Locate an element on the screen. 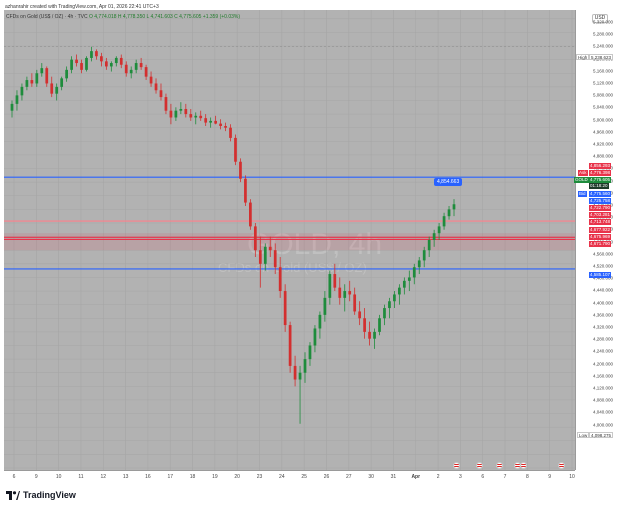 The height and width of the screenshot is (510, 625). price-line-label: 4,854.663 is located at coordinates (448, 182).